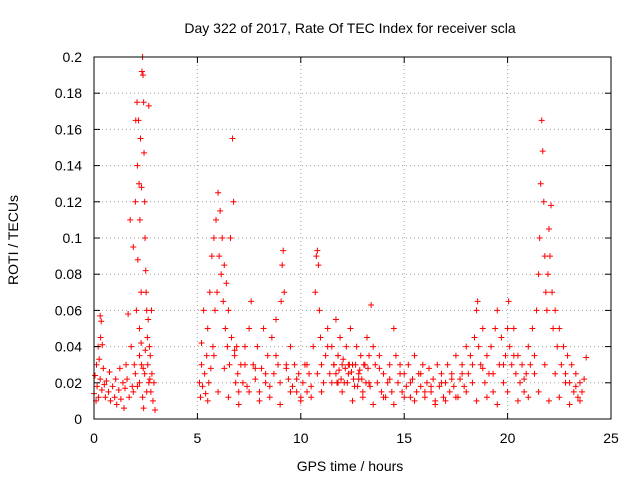 The width and height of the screenshot is (640, 480). I want to click on x-tick-label: 10, so click(301, 438).